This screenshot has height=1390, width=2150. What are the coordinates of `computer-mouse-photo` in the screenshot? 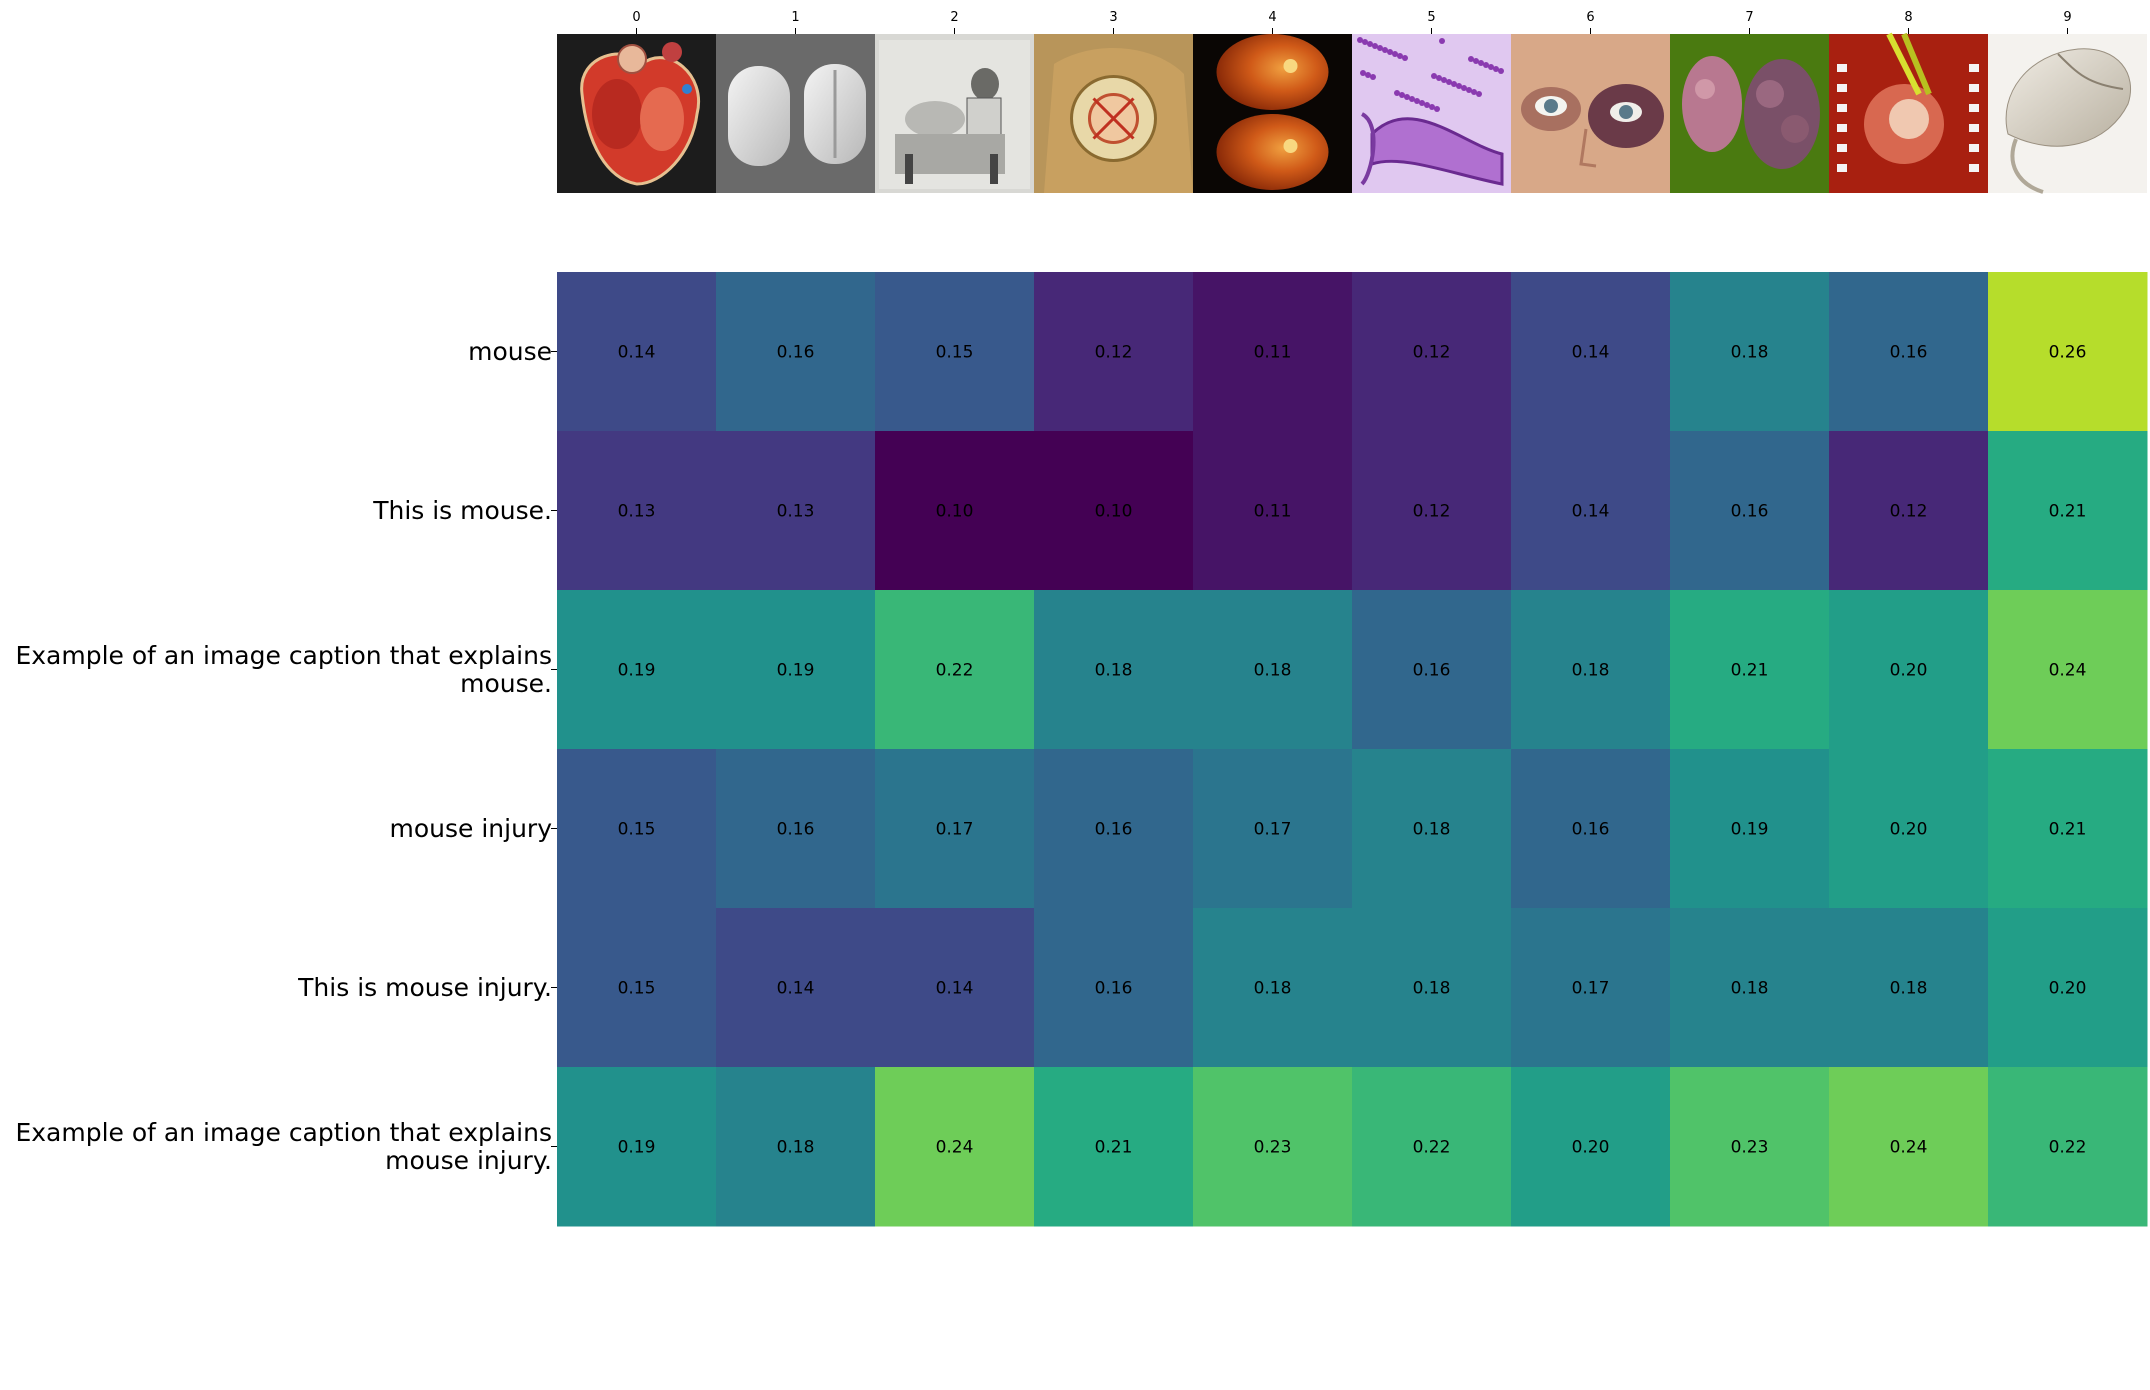 It's located at (2067, 114).